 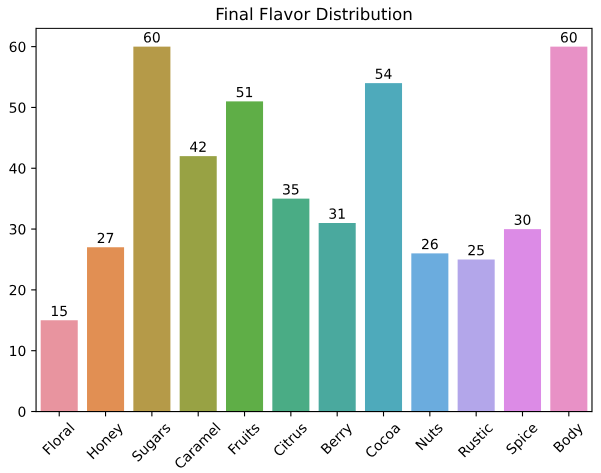 What do you see at coordinates (18, 229) in the screenshot?
I see `y-tick-label: 30` at bounding box center [18, 229].